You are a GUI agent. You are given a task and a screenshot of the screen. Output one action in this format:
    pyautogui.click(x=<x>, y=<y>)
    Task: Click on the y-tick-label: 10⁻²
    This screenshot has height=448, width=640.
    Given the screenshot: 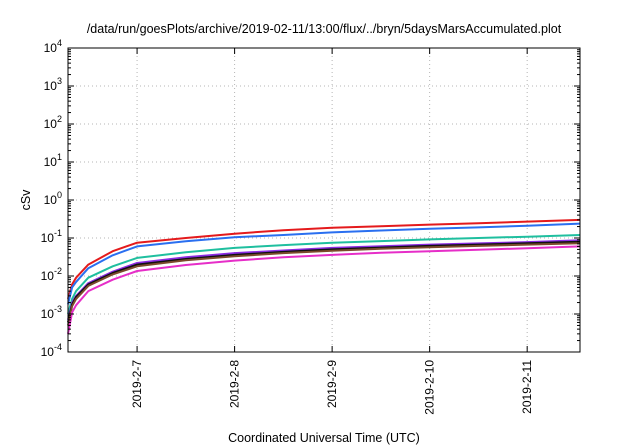 What is the action you would take?
    pyautogui.click(x=51, y=274)
    